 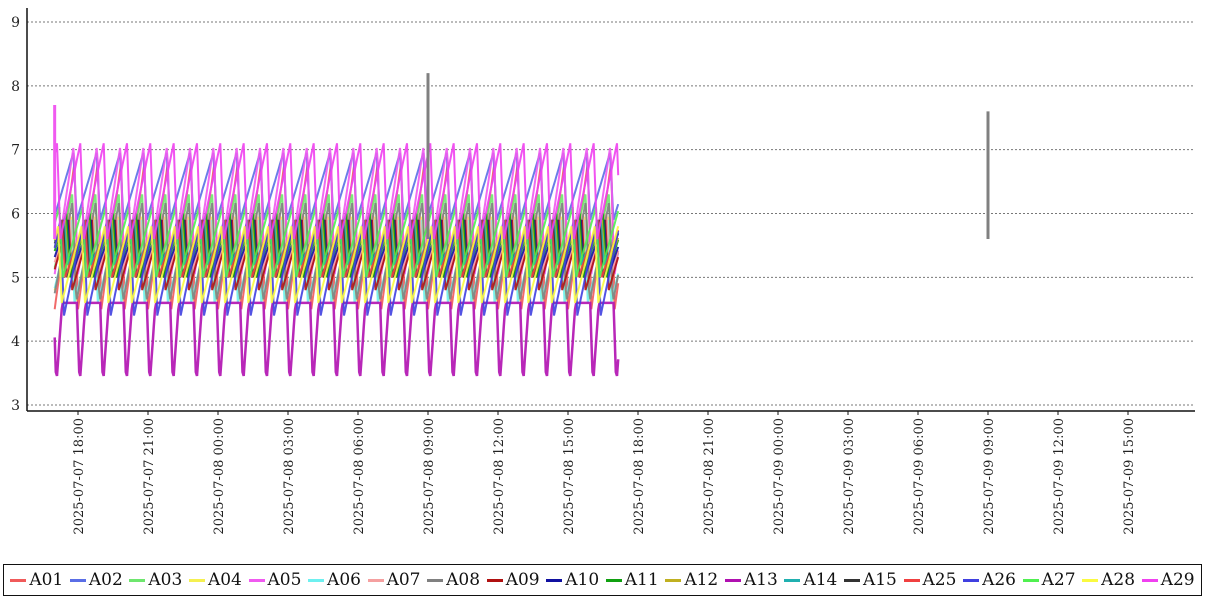 I want to click on legend-label: A13, so click(x=760, y=580).